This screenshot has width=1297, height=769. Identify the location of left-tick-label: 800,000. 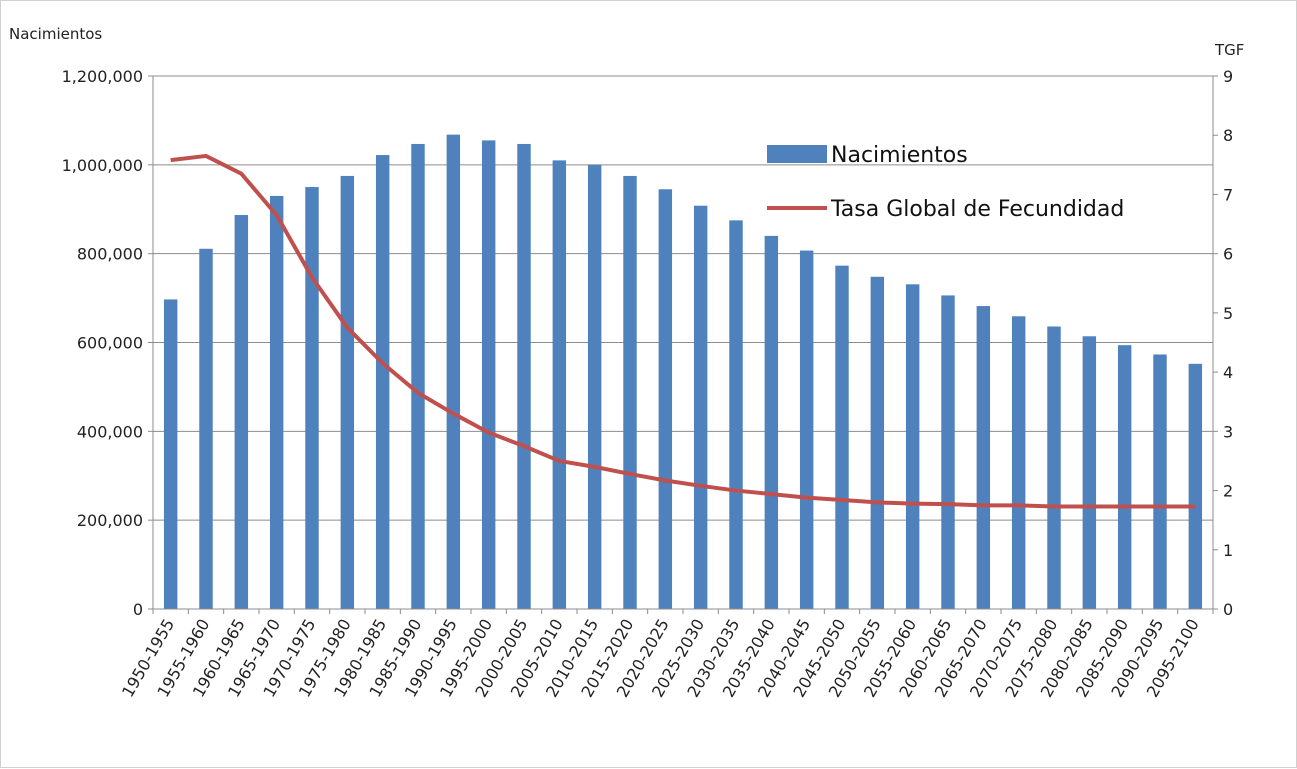
(110, 254).